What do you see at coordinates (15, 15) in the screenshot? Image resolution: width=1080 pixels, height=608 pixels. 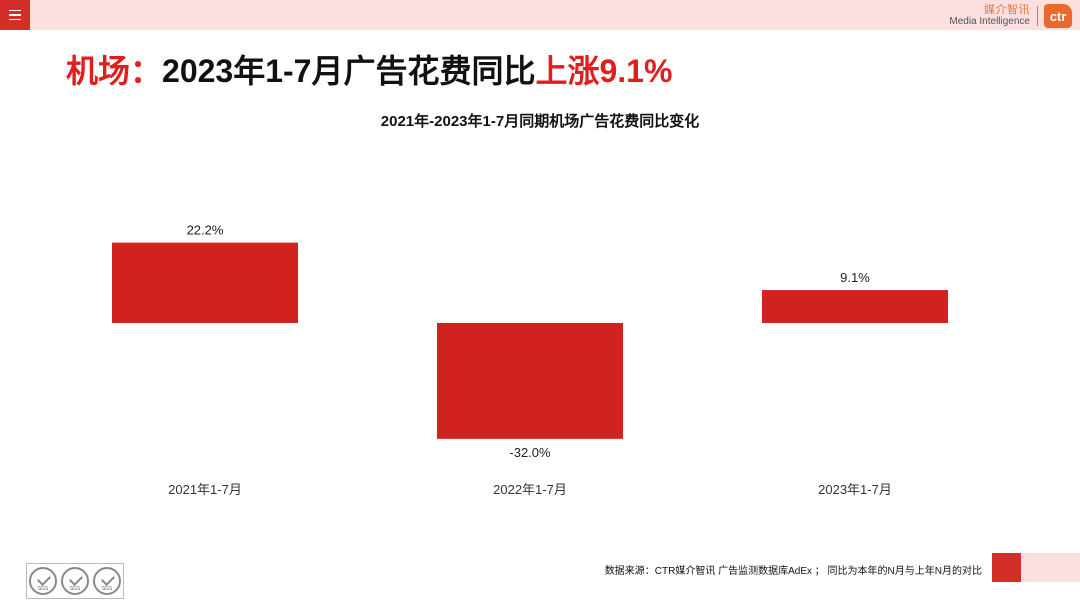 I see `menu-icon` at bounding box center [15, 15].